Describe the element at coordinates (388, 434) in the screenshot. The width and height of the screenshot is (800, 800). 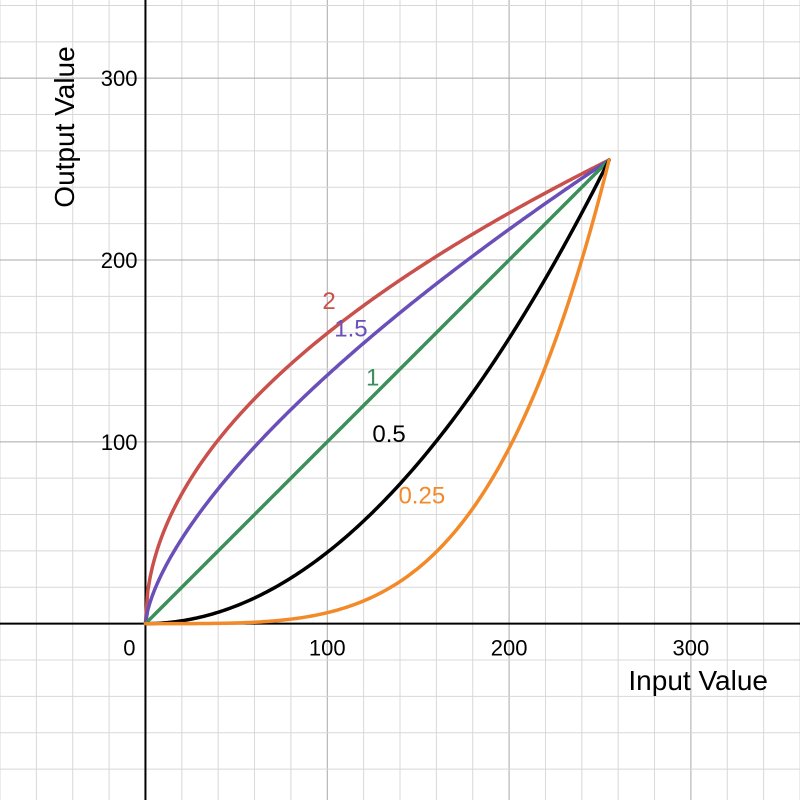
I see `series-label-gamma-0_5: 0.5` at that location.